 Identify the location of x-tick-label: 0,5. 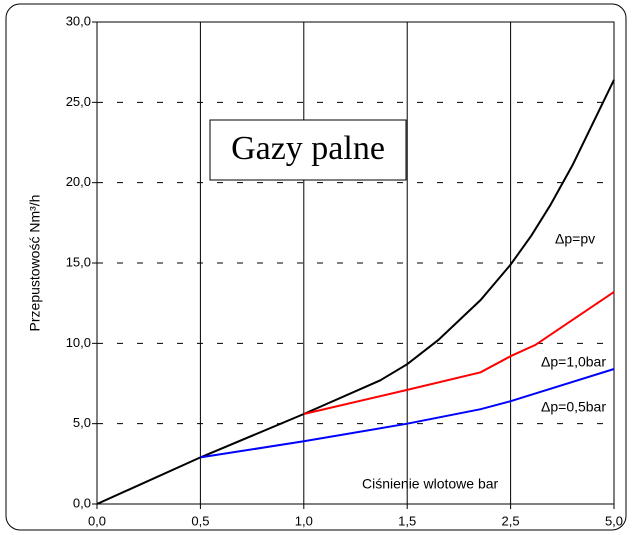
(200, 520).